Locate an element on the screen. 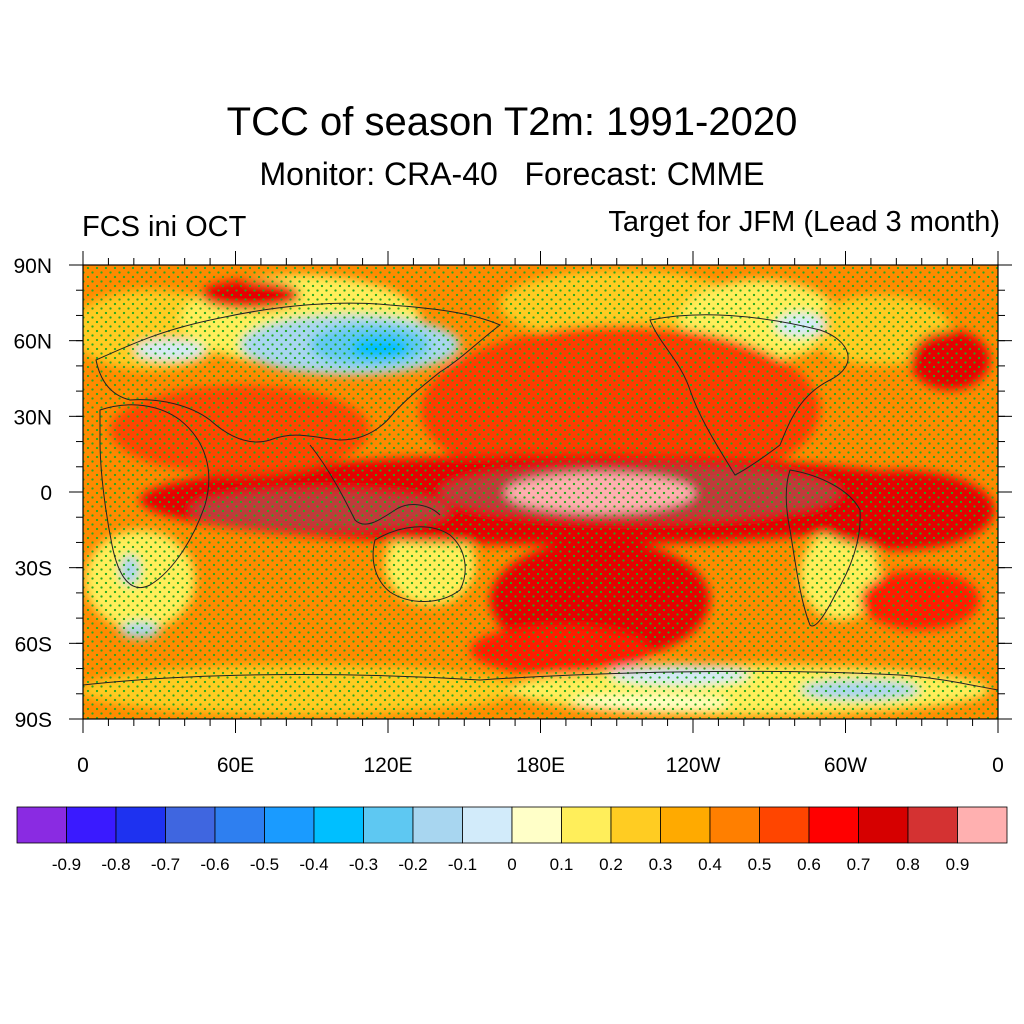 The width and height of the screenshot is (1024, 1024). lon-label: 60E is located at coordinates (235, 765).